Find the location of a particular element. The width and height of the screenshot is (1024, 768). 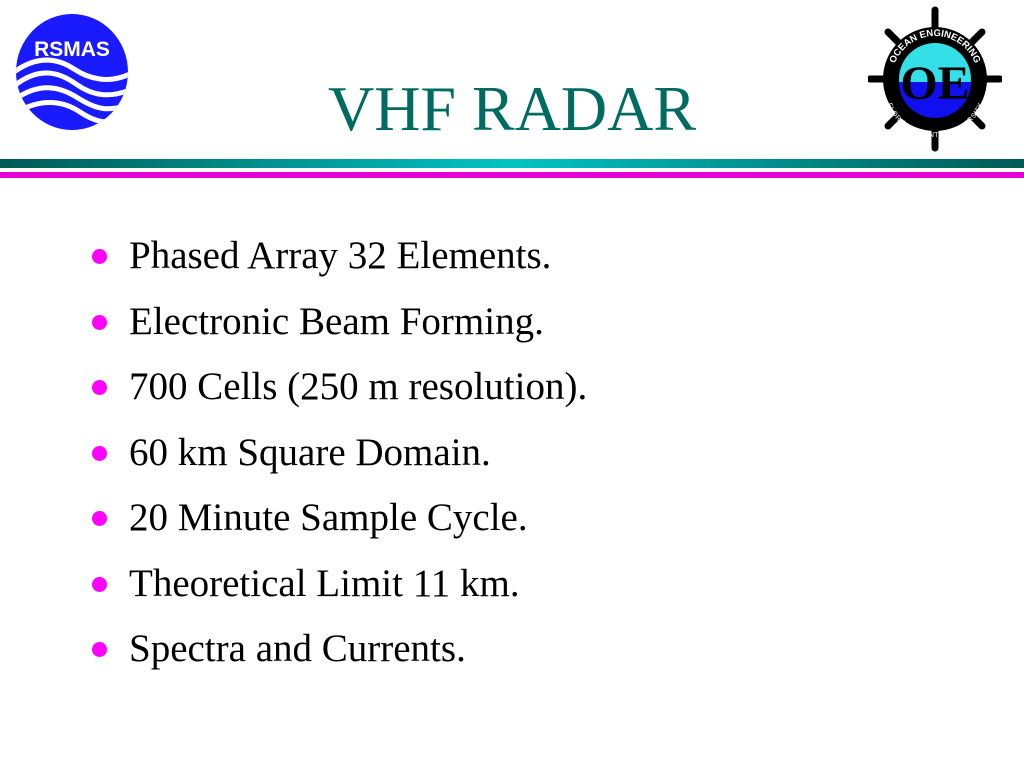

bullet-text: 700 Cells (250 m resolution). is located at coordinates (358, 386).